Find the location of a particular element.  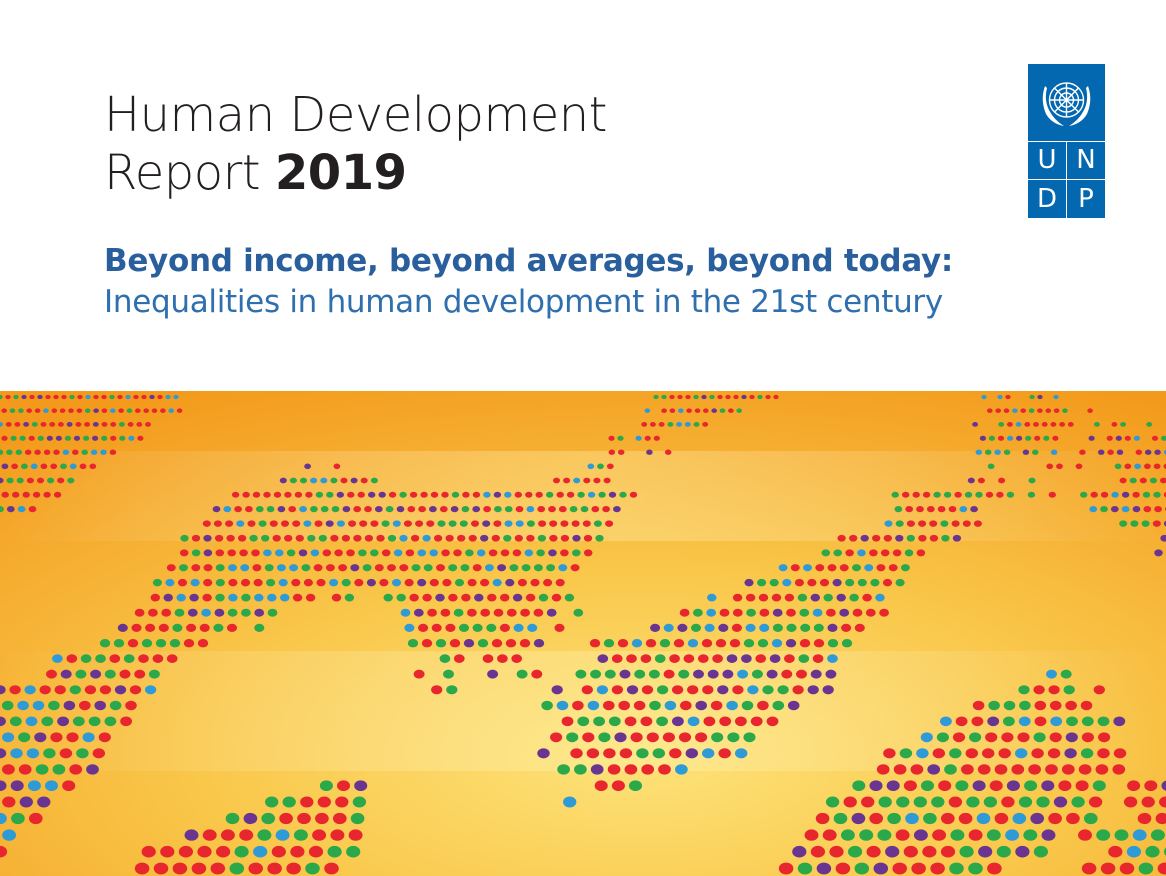

logo-divider is located at coordinates (1066, 179).